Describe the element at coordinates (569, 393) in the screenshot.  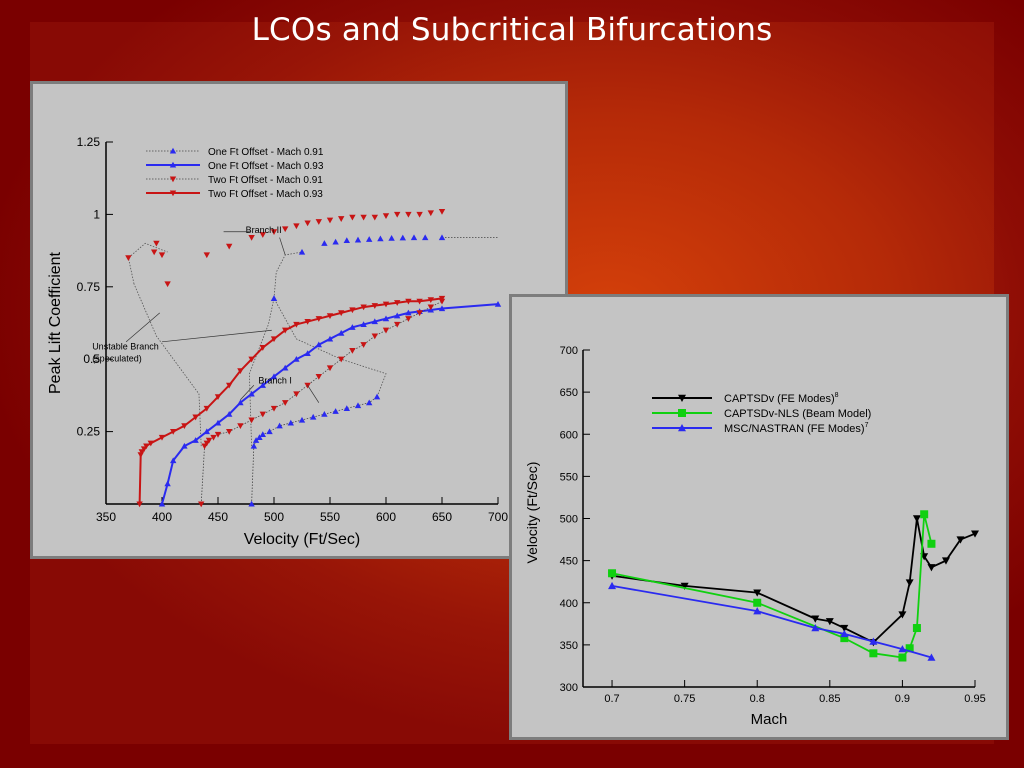
I see `y-tick-label: 650` at that location.